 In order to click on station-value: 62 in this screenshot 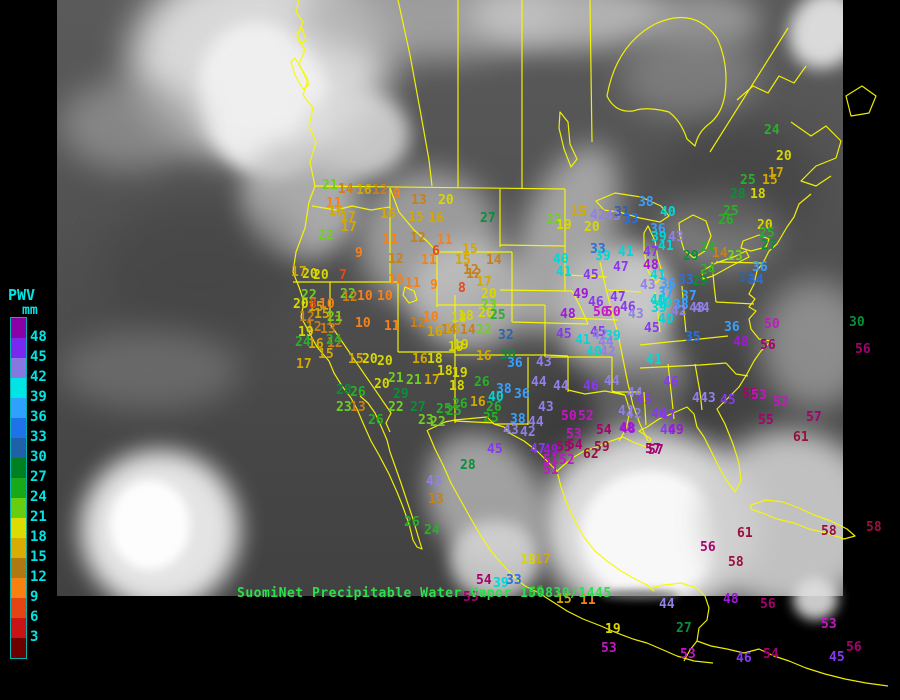, I will do `click(591, 454)`.